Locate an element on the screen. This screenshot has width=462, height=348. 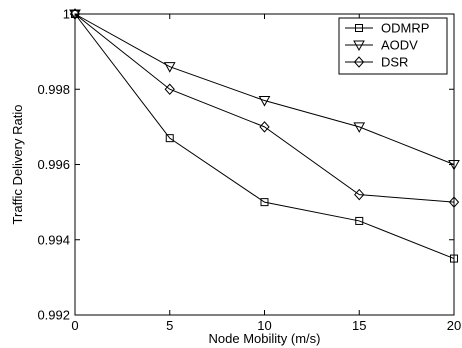
legend-marker-odmrp is located at coordinates (359, 28).